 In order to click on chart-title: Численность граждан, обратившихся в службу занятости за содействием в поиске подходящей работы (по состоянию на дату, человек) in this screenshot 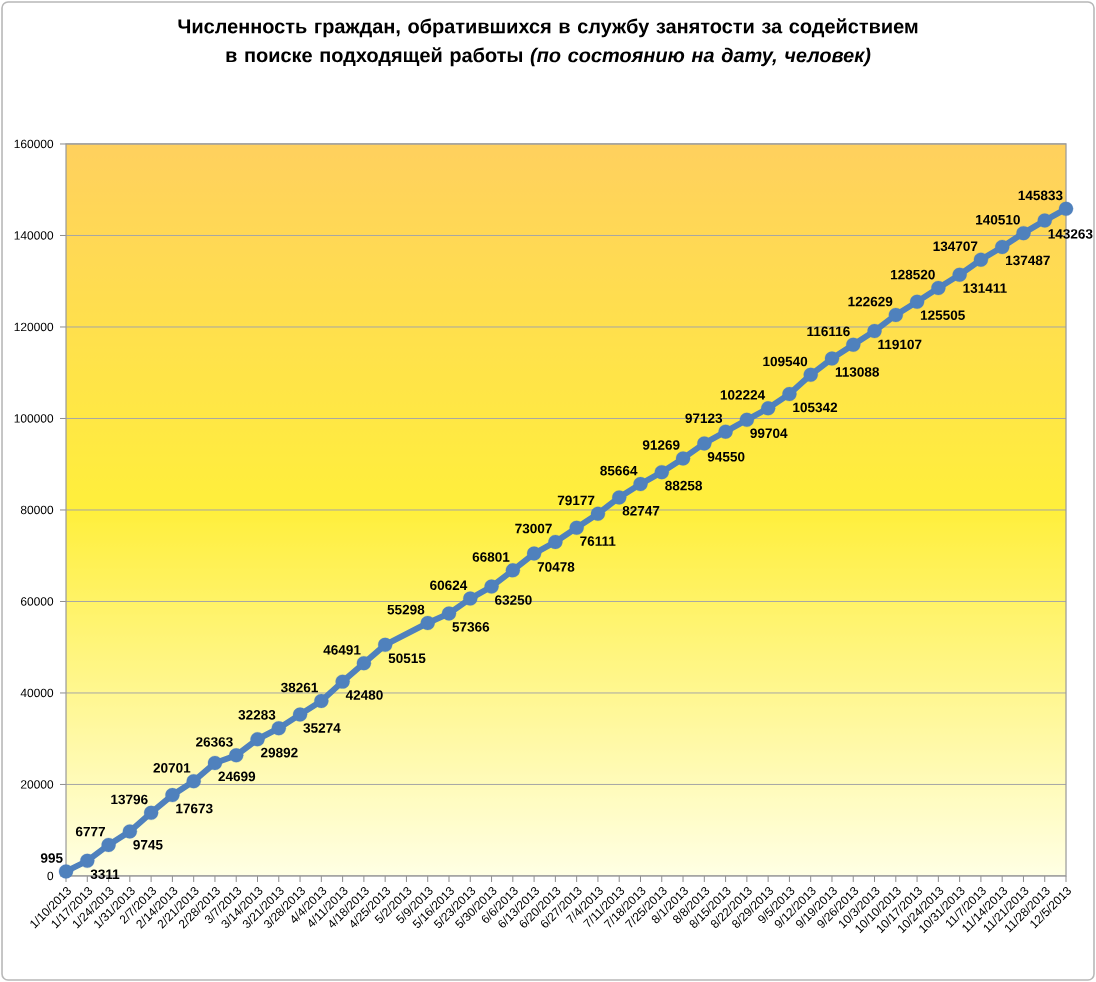, I will do `click(548, 42)`.